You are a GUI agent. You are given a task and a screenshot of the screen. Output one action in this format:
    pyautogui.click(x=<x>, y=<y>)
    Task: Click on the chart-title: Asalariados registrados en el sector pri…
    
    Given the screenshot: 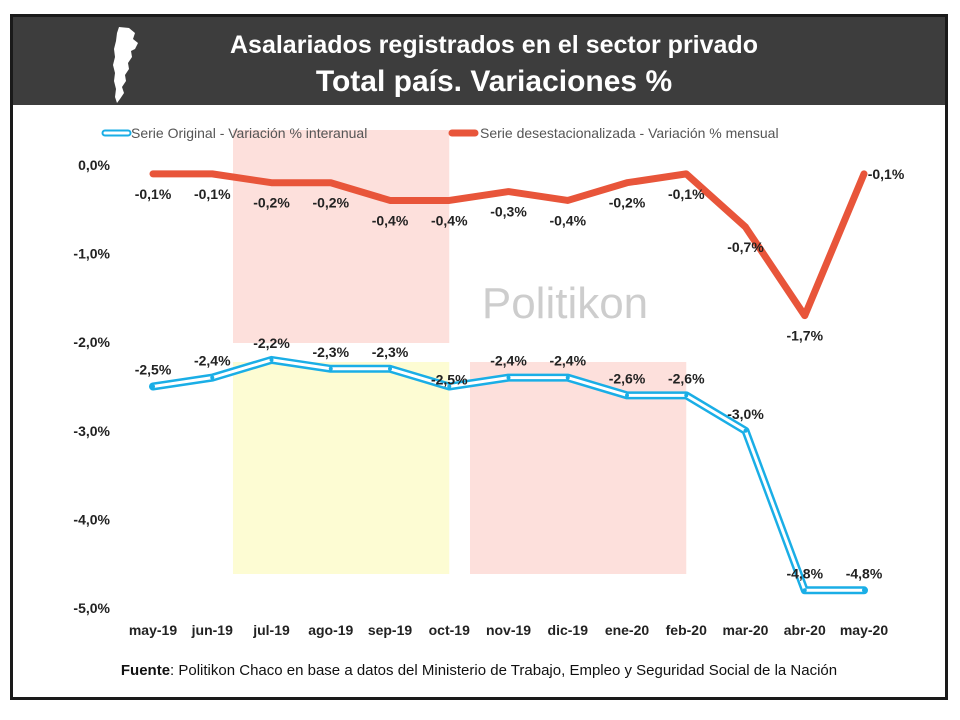 What is the action you would take?
    pyautogui.click(x=494, y=45)
    